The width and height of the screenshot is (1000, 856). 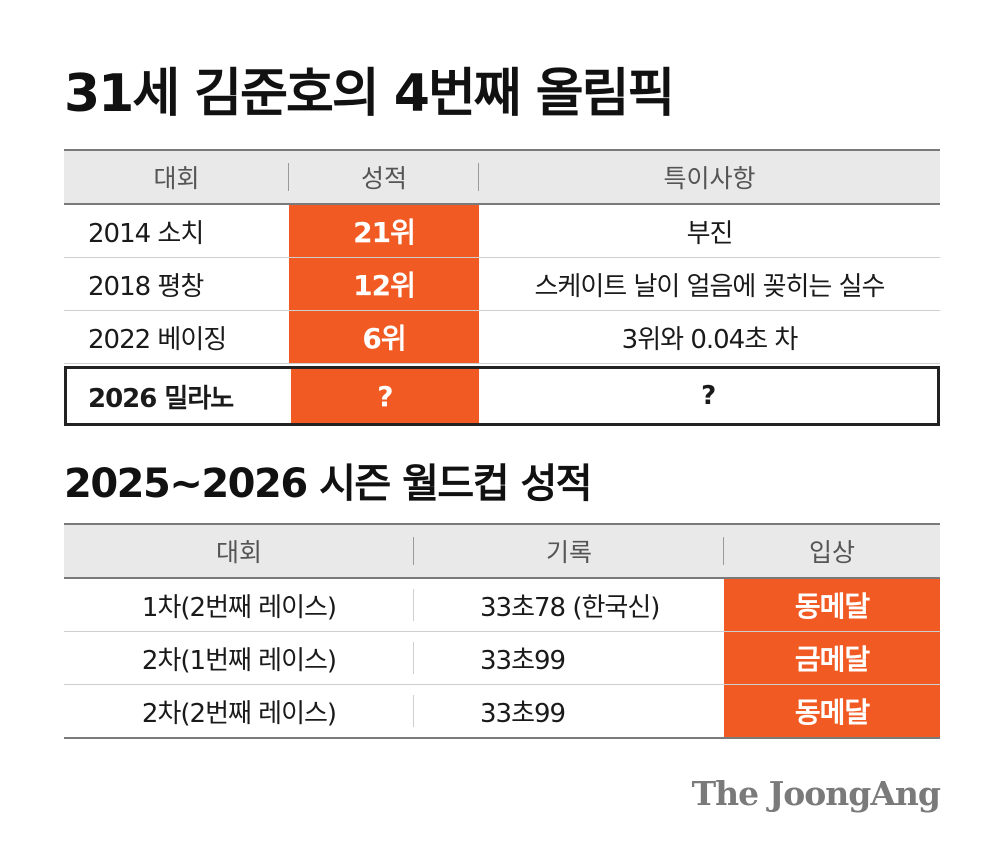 What do you see at coordinates (502, 284) in the screenshot?
I see `table-row: 2018 평창 12위 스케이트 날이 얼음에 꽂히는 실수` at bounding box center [502, 284].